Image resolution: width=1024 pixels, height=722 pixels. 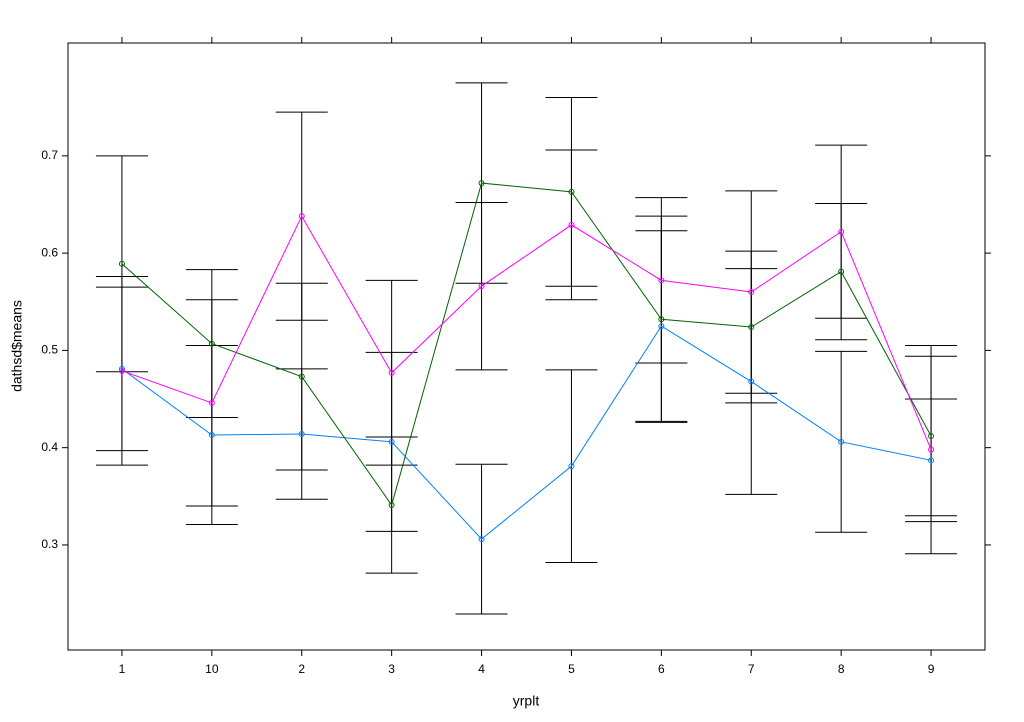 I want to click on y-tick-label: 0.7, so click(x=49, y=155).